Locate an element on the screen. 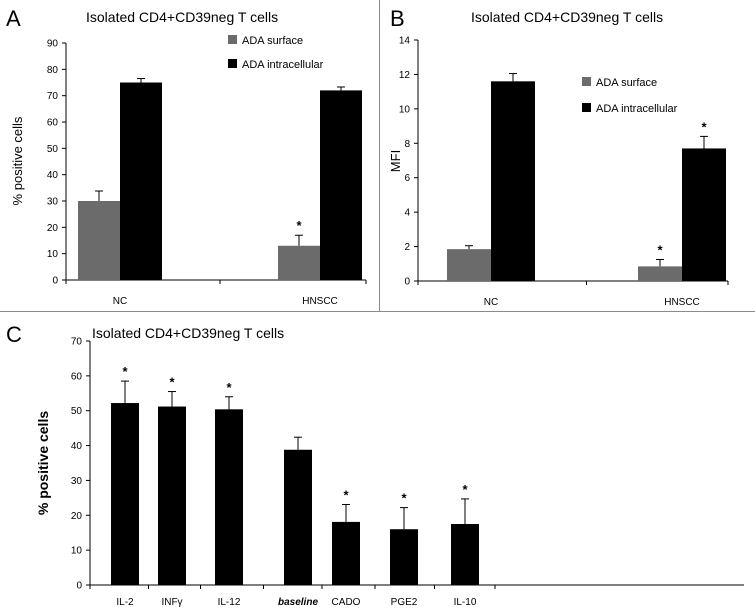 Image resolution: width=755 pixels, height=615 pixels. panel-a-y-tick-label: 40 is located at coordinates (53, 175).